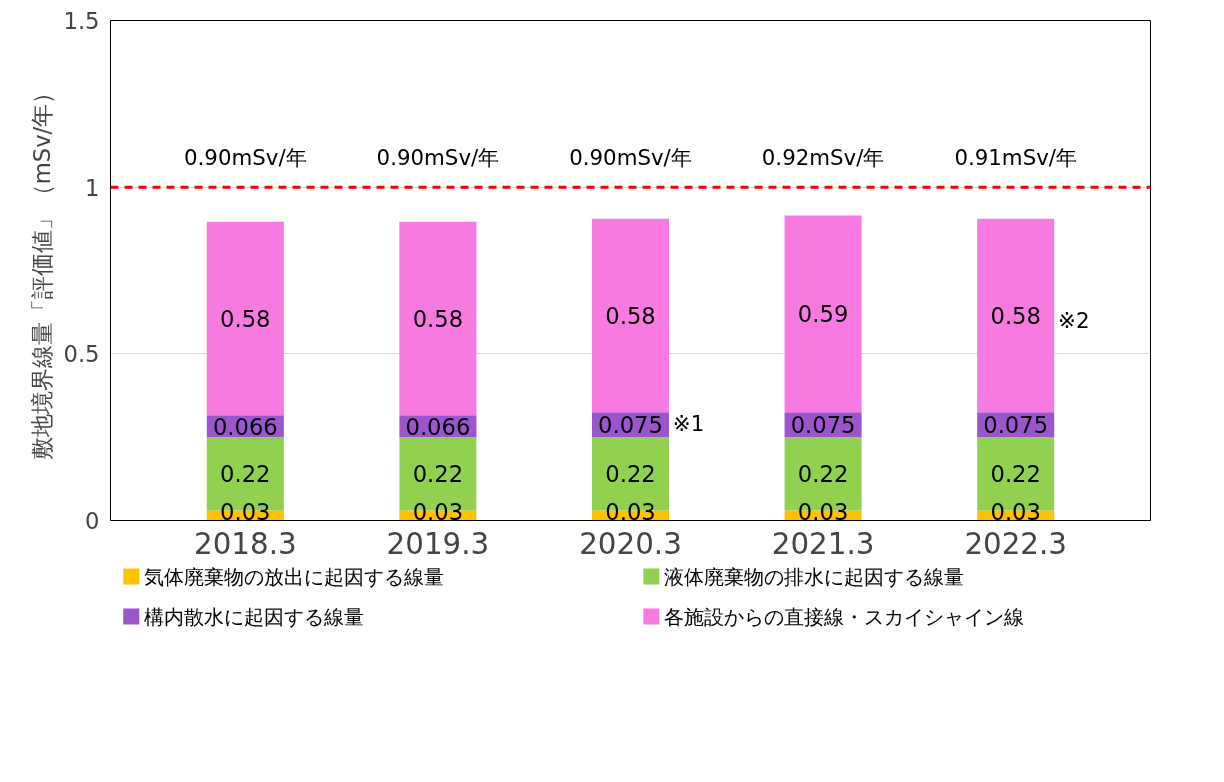 The height and width of the screenshot is (782, 1224). Describe the element at coordinates (823, 157) in the screenshot. I see `total-label: 0.92mSv/年` at that location.